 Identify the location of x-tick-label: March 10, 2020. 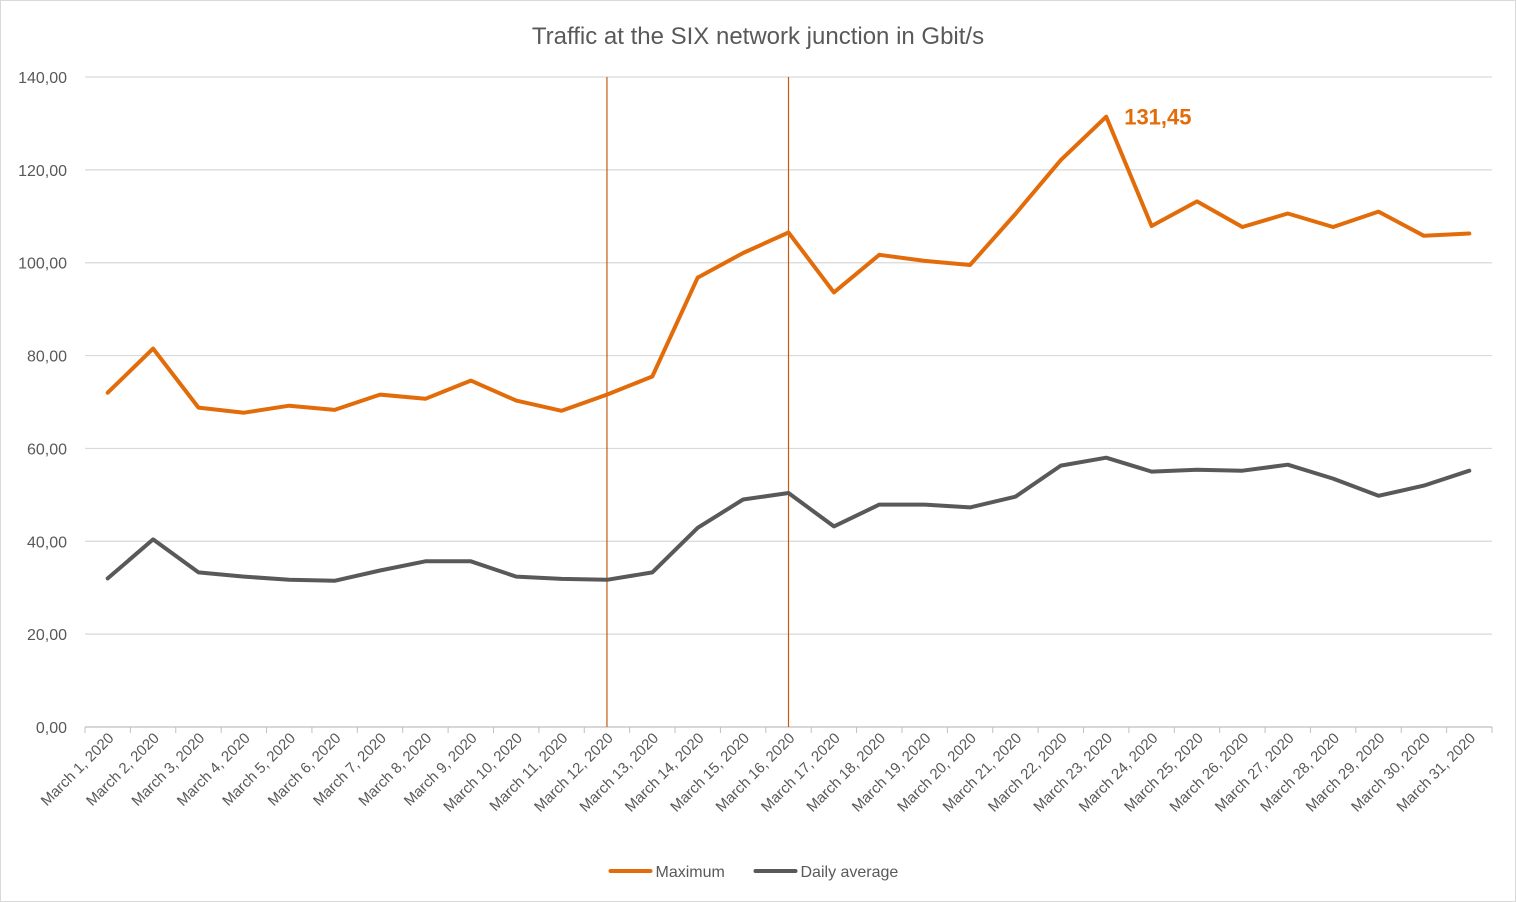
(483, 773).